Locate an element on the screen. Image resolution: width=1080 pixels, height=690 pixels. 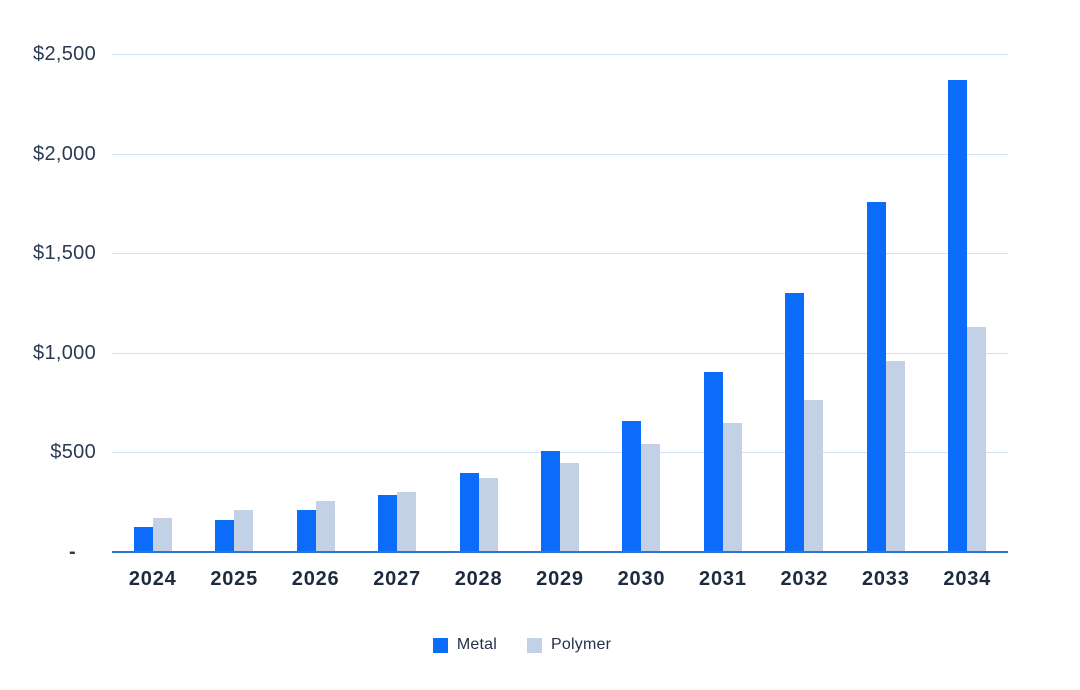
bar-group-2027 is located at coordinates (396, 303).